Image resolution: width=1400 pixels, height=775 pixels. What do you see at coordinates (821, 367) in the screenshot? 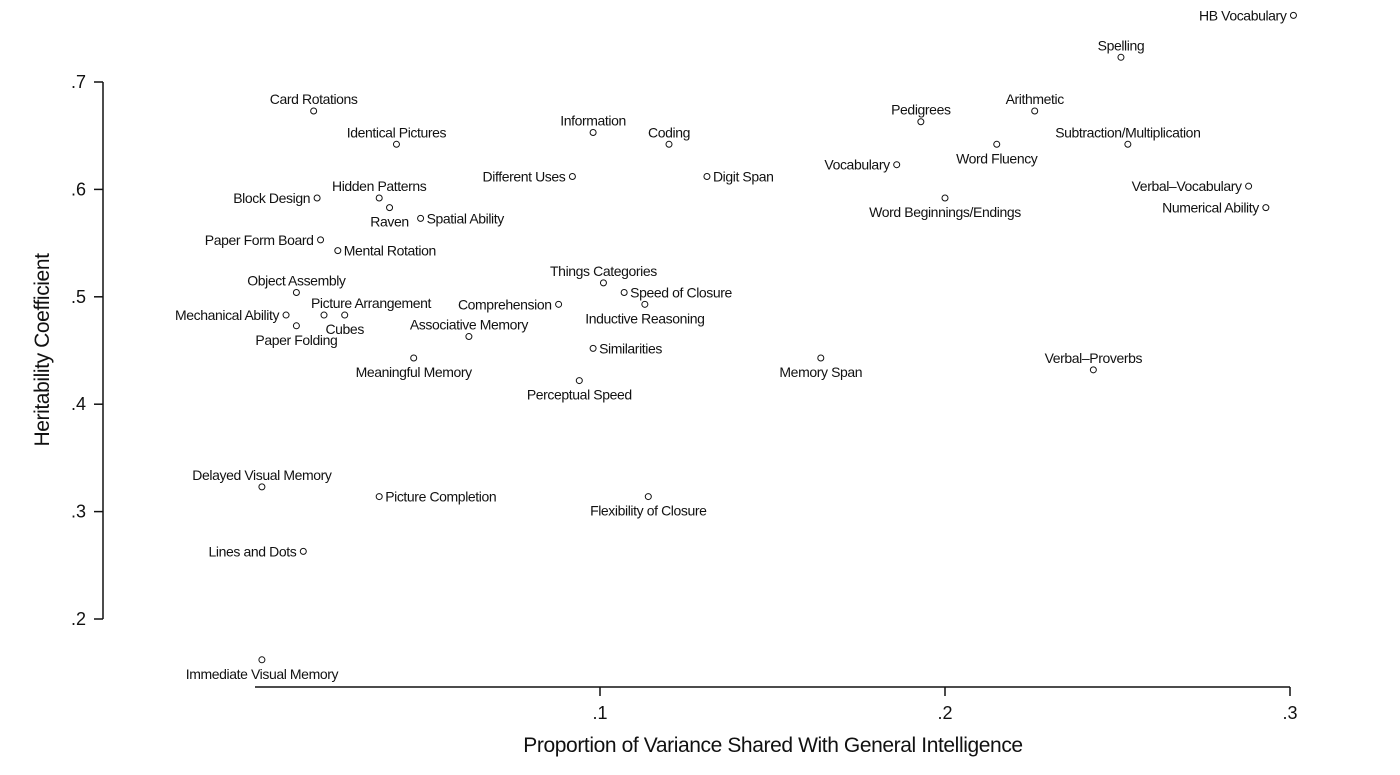
I see `data-point: Memory Span` at bounding box center [821, 367].